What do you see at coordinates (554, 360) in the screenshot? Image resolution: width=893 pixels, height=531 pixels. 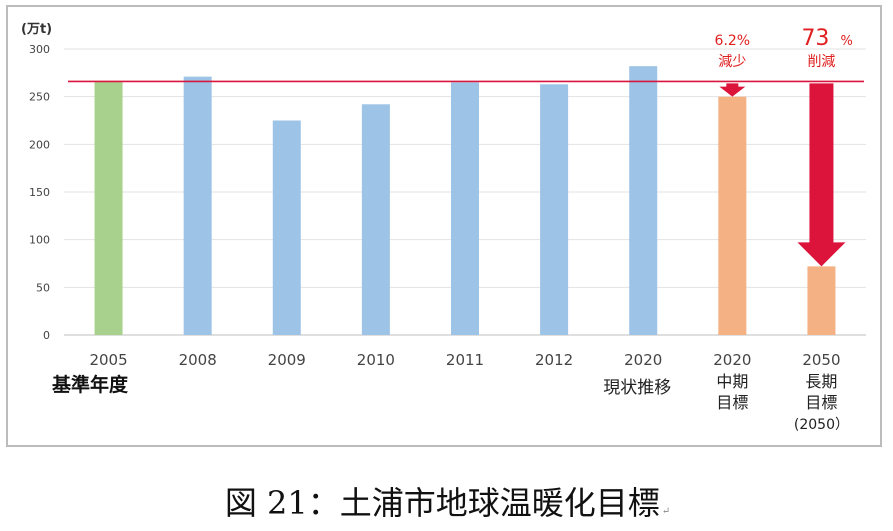 I see `x-tick-label: 2012` at bounding box center [554, 360].